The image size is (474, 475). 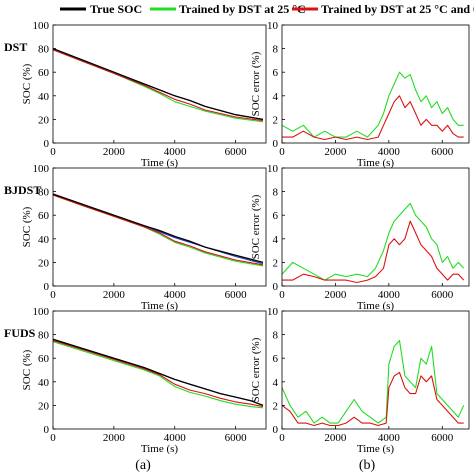 What do you see at coordinates (22, 190) in the screenshot?
I see `row-label-bjdst: BJDST` at bounding box center [22, 190].